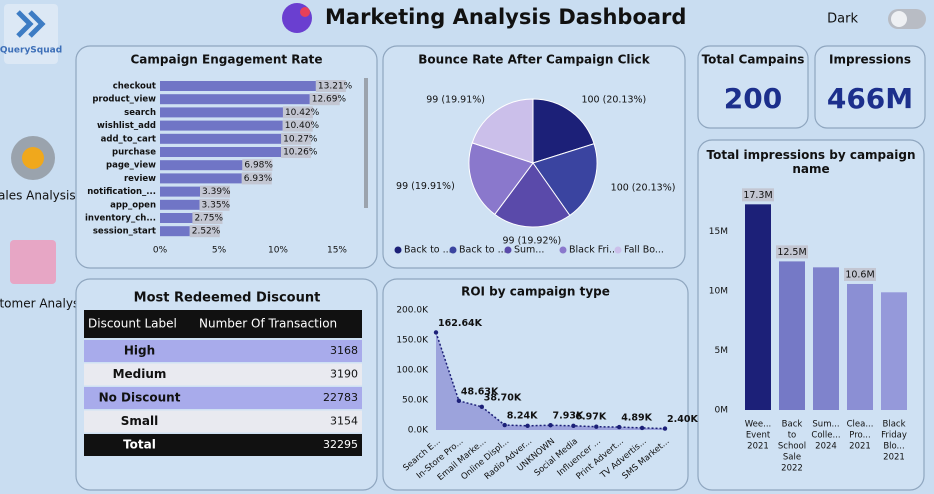 This screenshot has height=494, width=934. What do you see at coordinates (131, 166) in the screenshot?
I see `y-tick-label: page_view` at bounding box center [131, 166].